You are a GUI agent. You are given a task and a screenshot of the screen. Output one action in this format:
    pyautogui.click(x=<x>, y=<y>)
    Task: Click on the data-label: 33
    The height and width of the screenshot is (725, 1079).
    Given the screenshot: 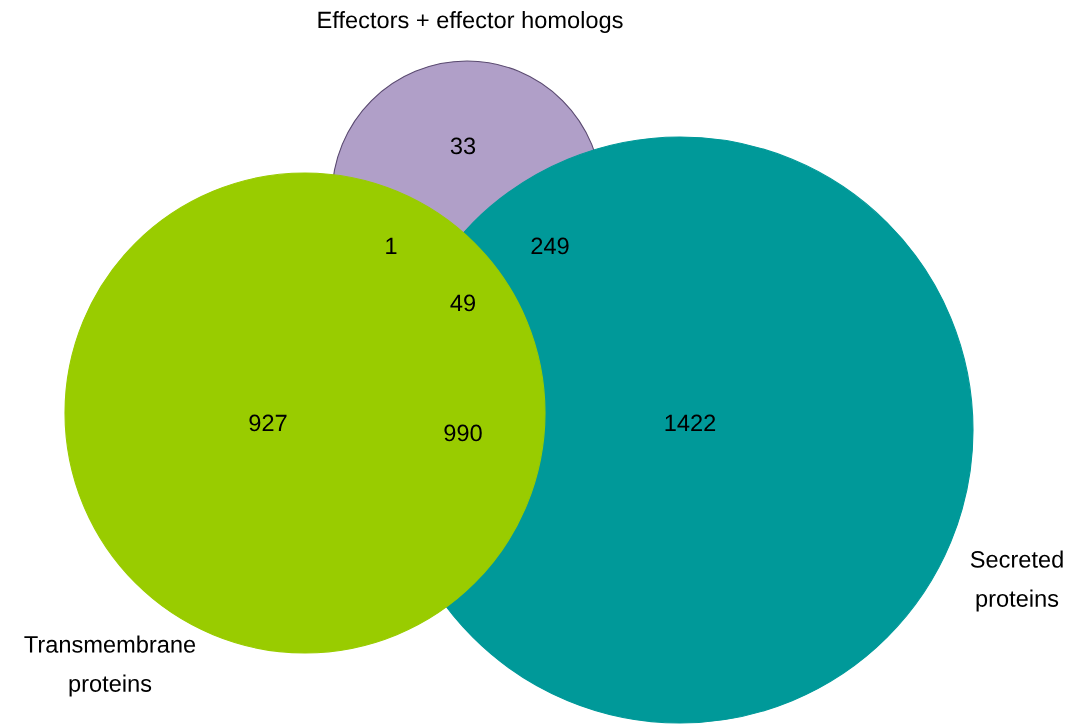 What is the action you would take?
    pyautogui.click(x=463, y=146)
    